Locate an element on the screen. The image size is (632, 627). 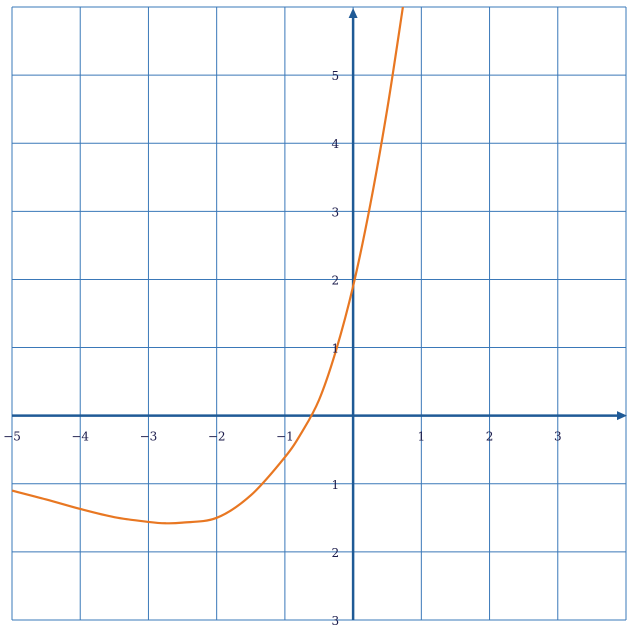
x-tick-label: −1 is located at coordinates (285, 437).